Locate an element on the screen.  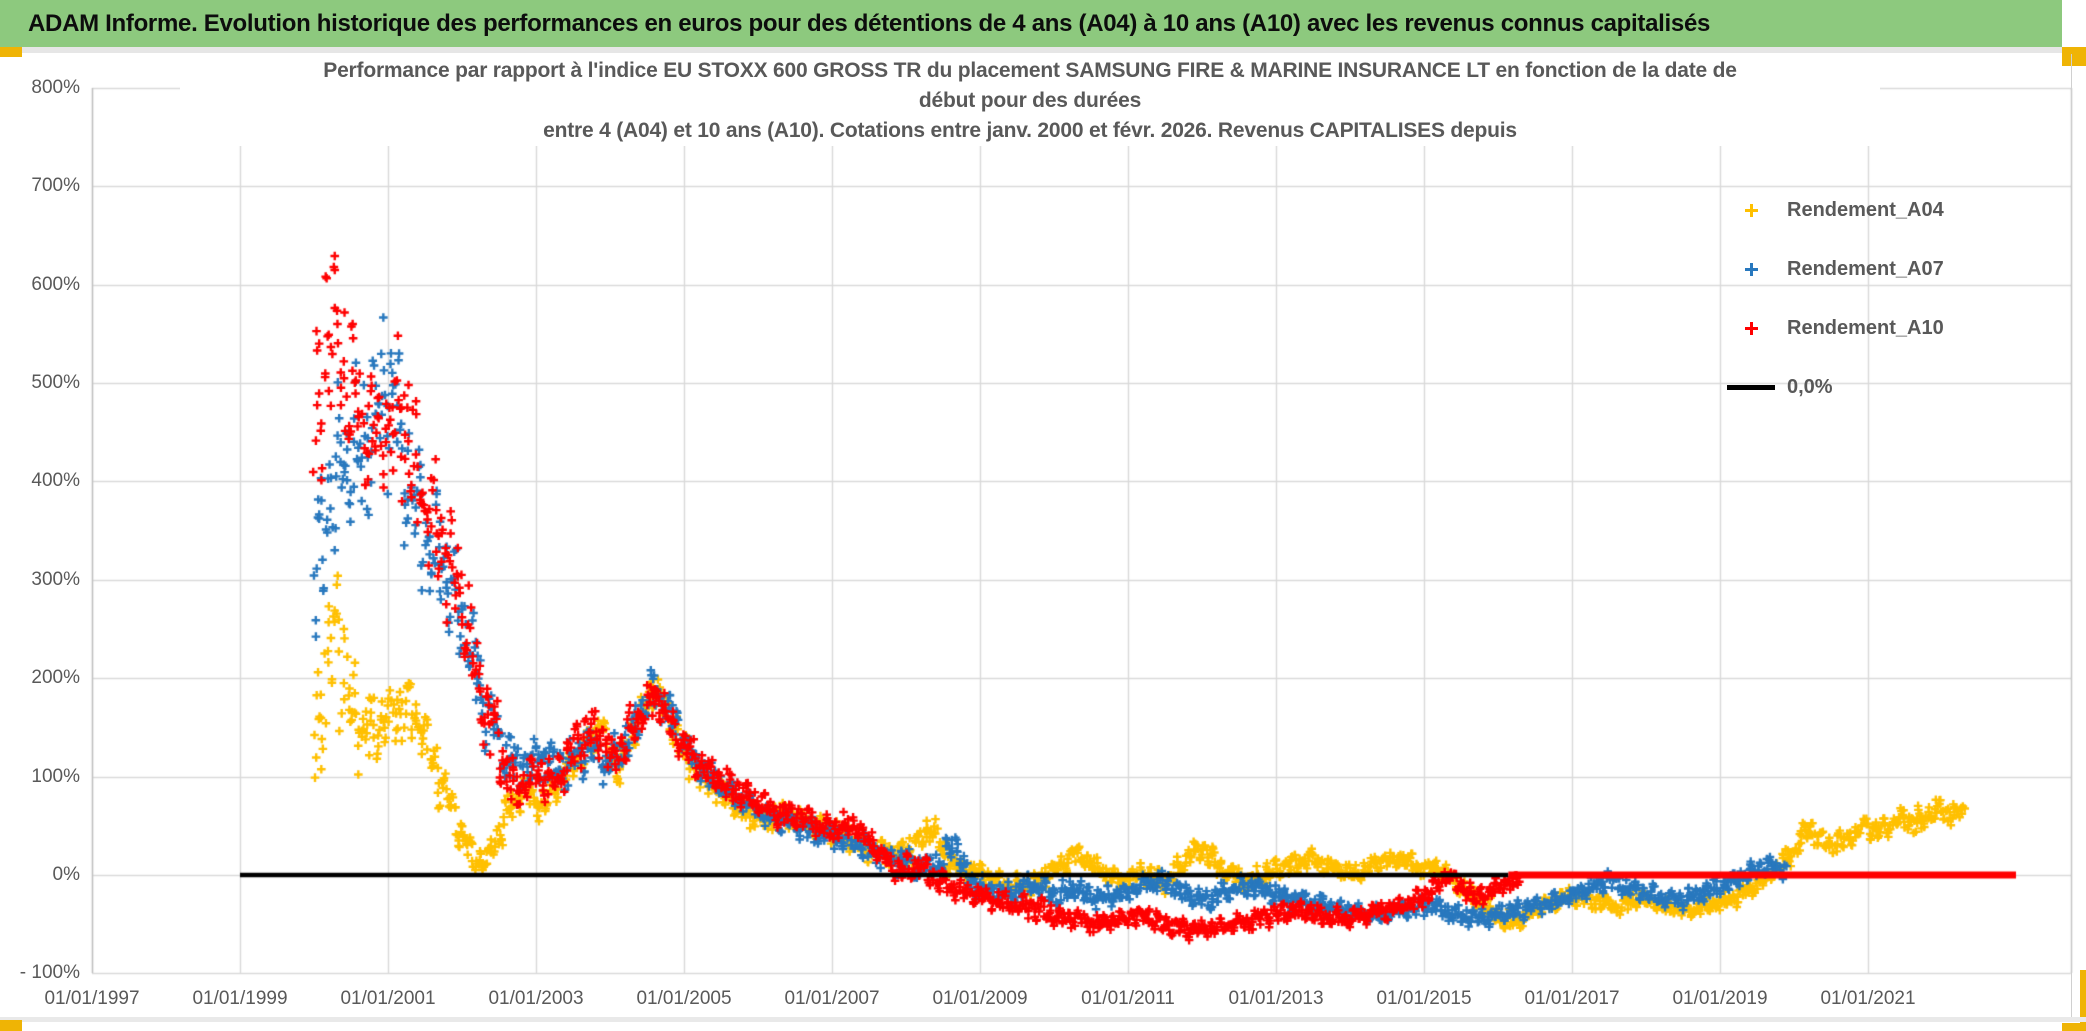
x-tick-label: 01/01/1997 is located at coordinates (92, 998).